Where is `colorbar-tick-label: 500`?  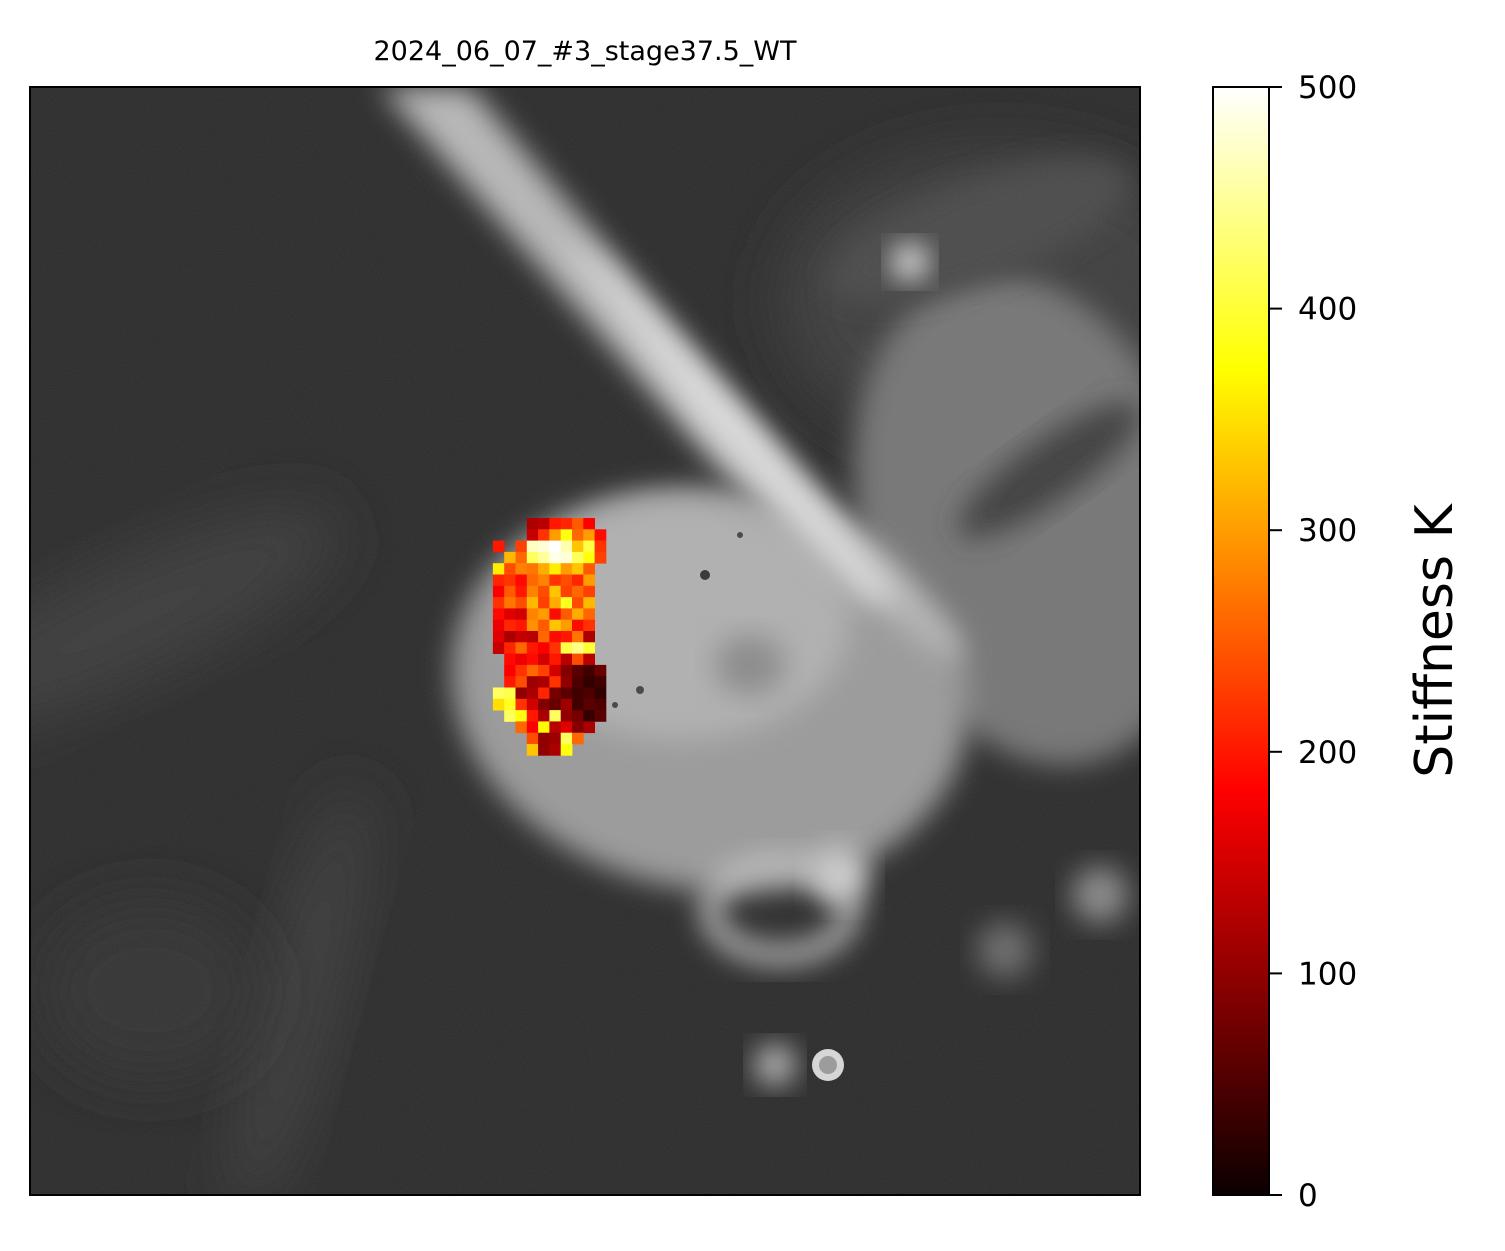 colorbar-tick-label: 500 is located at coordinates (1327, 88).